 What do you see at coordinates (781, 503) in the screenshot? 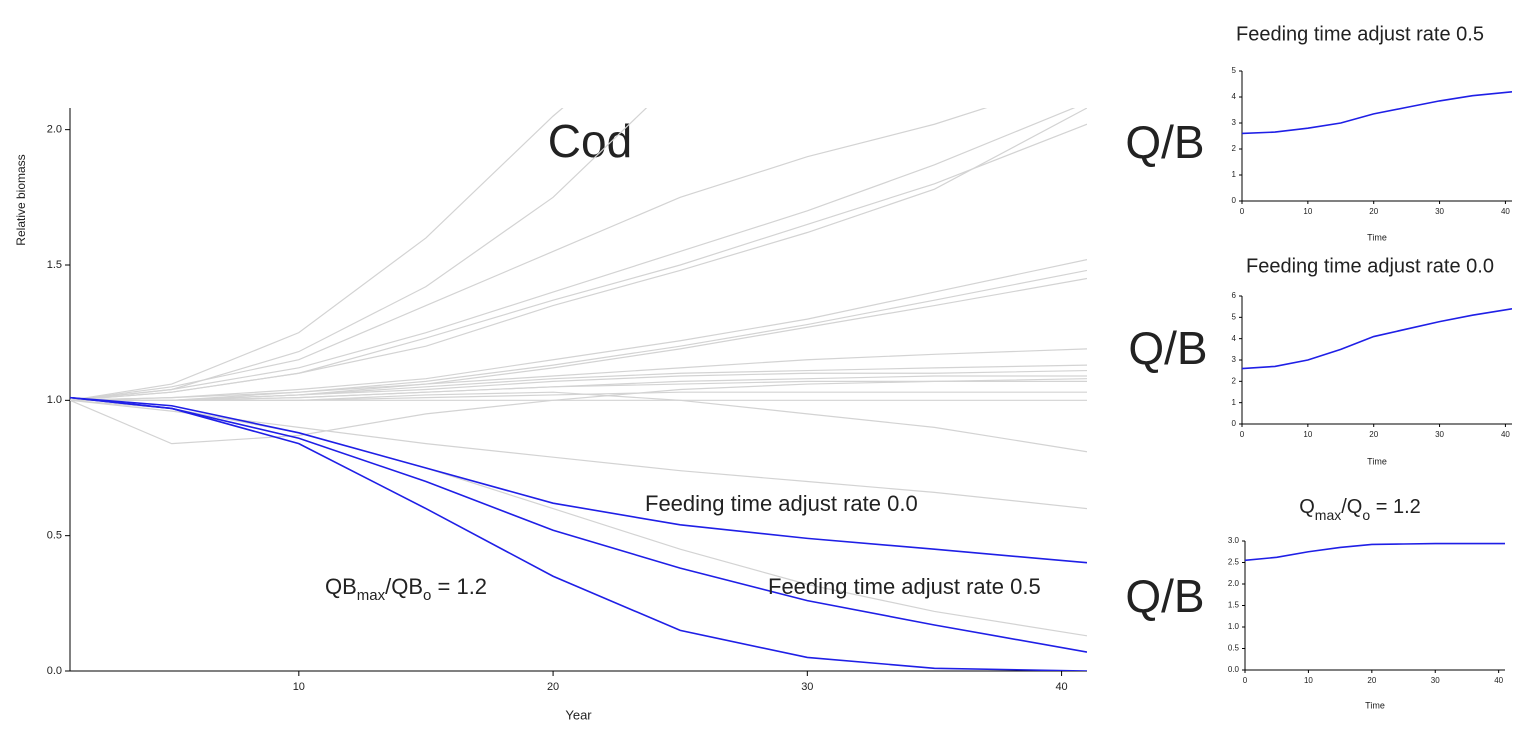
I see `annotation: Feeding time adjust rate 0.0` at bounding box center [781, 503].